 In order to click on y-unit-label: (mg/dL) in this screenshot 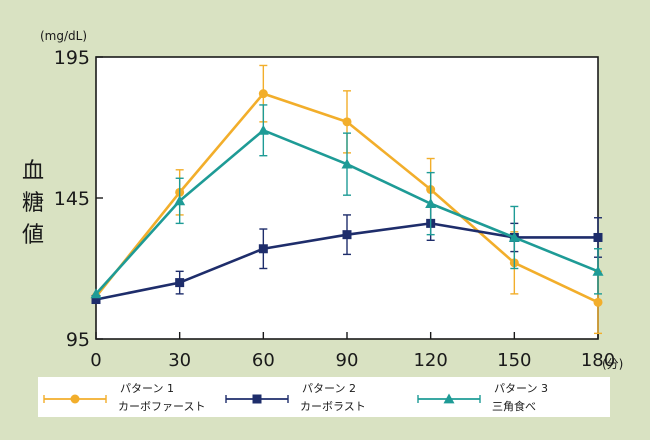, I will do `click(63, 36)`.